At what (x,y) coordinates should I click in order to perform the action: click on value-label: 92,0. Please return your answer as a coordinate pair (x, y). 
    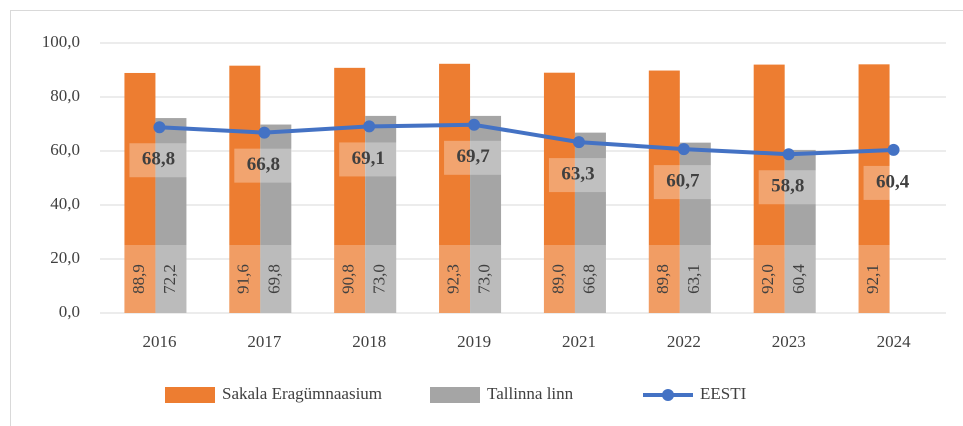
    Looking at the image, I should click on (767, 279).